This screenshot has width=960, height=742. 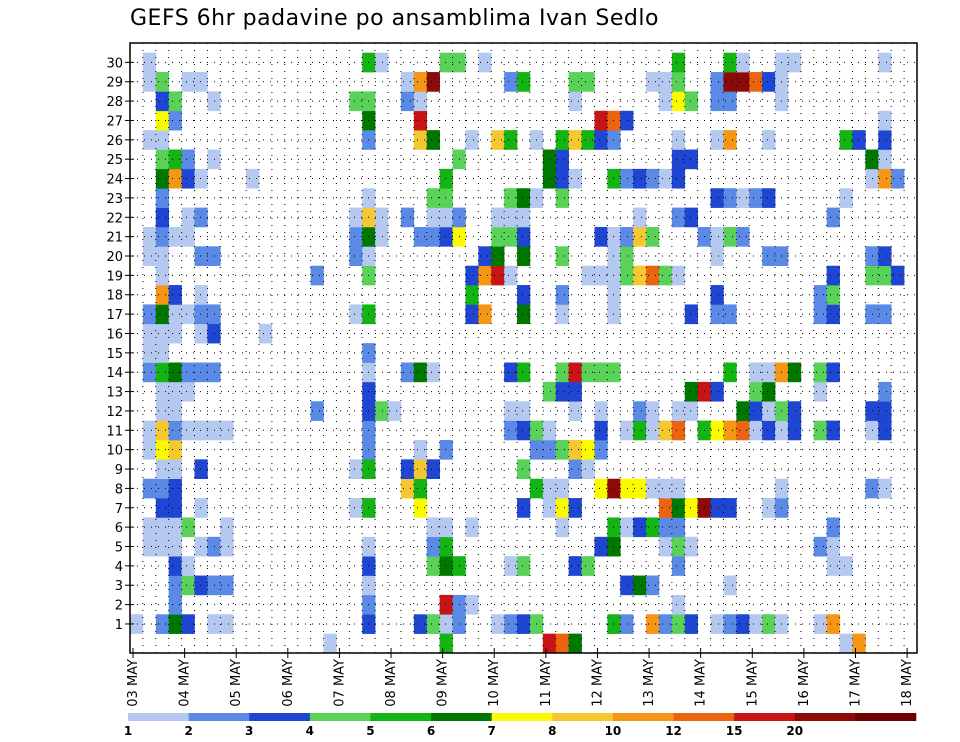 What do you see at coordinates (119, 586) in the screenshot?
I see `y-tick-label: 3` at bounding box center [119, 586].